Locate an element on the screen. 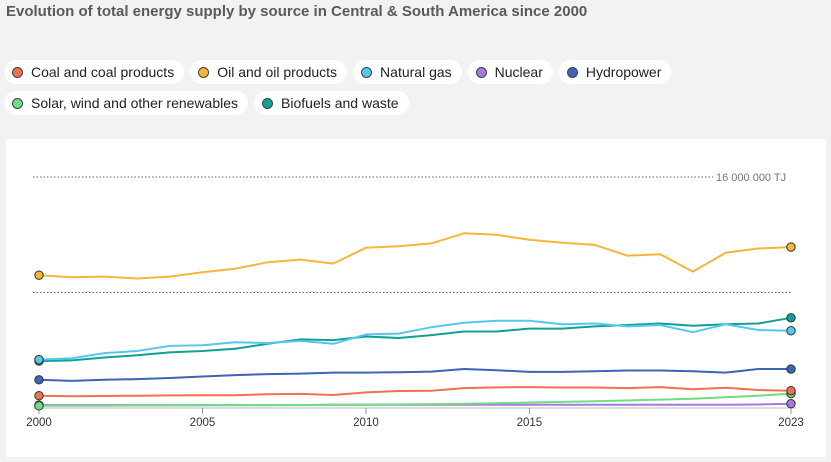 This screenshot has width=831, height=462. series-line-solar-wind-and-other-renewables is located at coordinates (415, 399).